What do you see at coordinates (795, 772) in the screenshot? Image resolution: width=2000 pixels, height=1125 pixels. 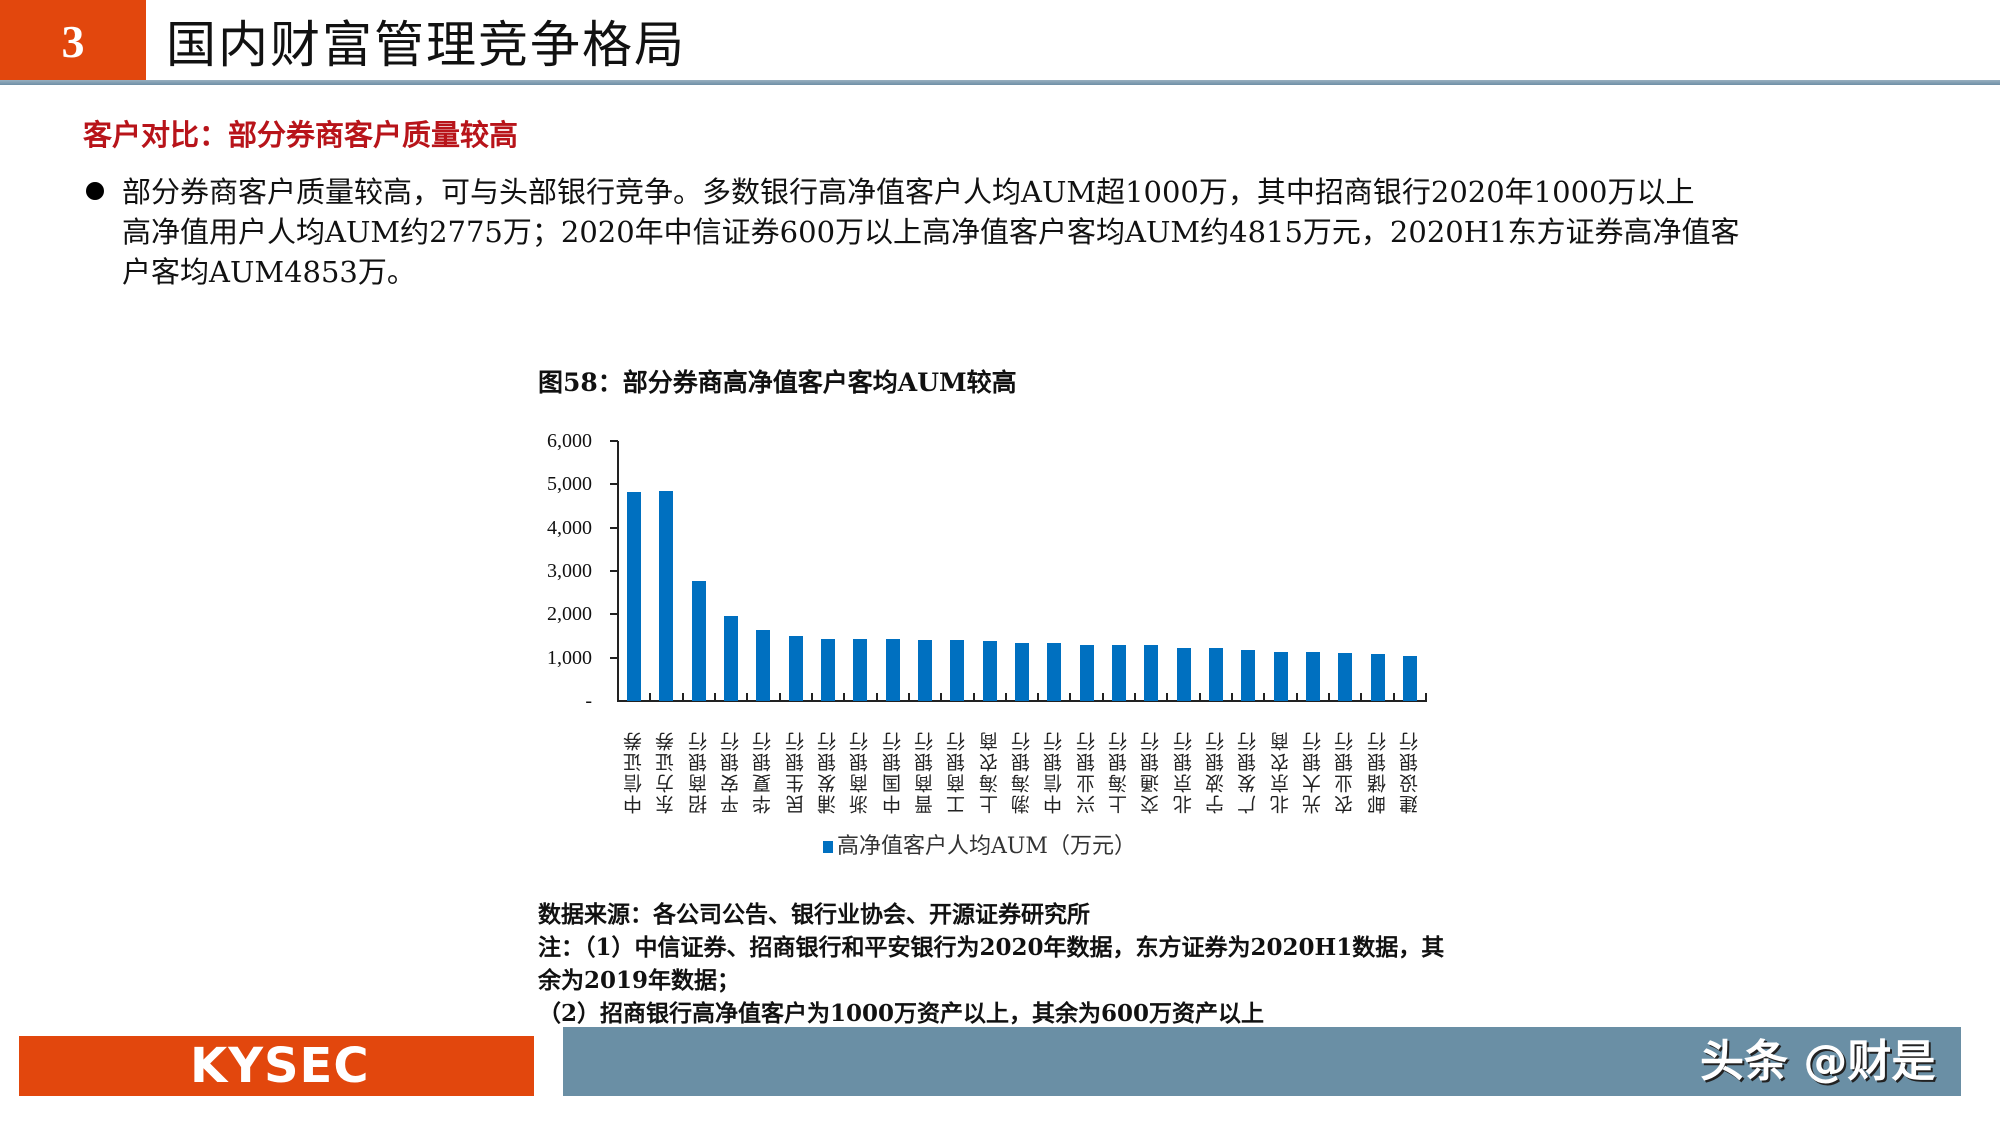 I see `category-label: 民生银行` at bounding box center [795, 772].